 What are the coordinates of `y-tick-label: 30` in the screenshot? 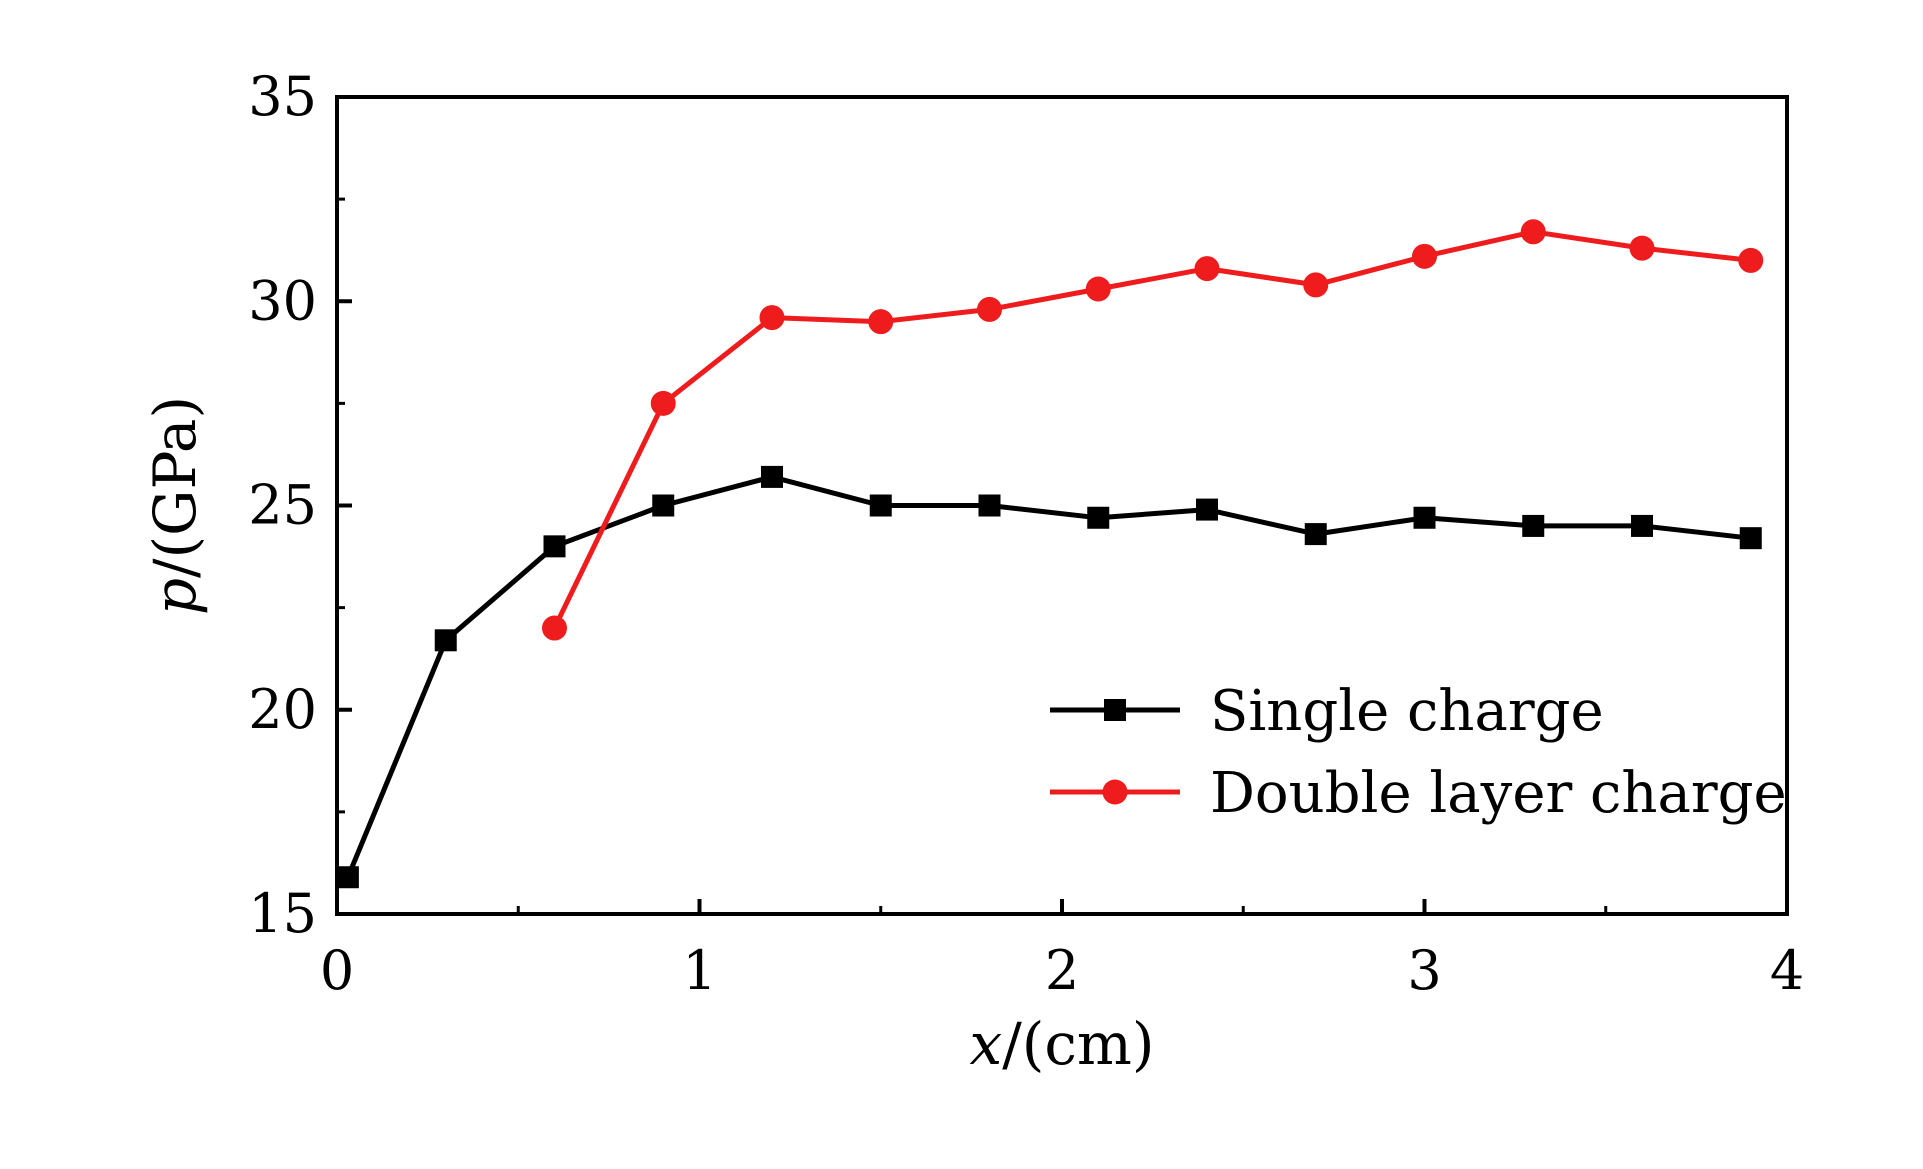 It's located at (282, 300).